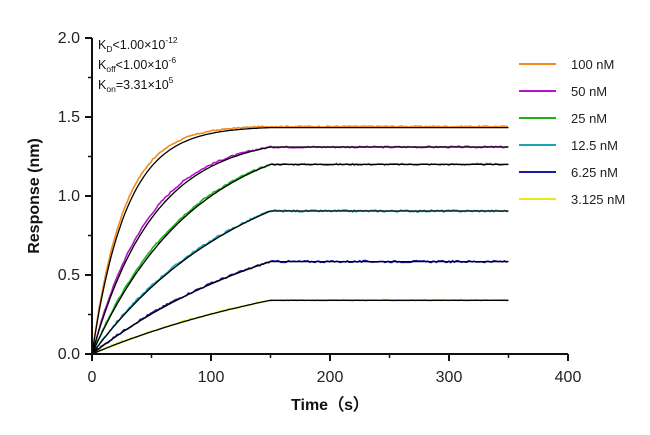 This screenshot has width=650, height=435. Describe the element at coordinates (449, 377) in the screenshot. I see `x-tick-label: 300` at that location.